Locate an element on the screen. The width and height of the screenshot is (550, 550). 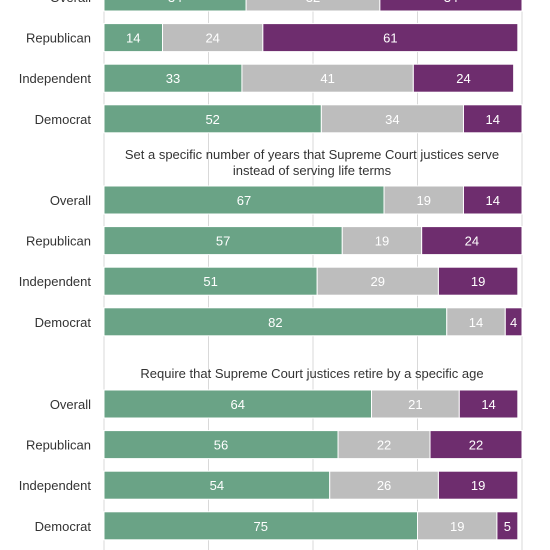
value-label: 57 is located at coordinates (223, 241).